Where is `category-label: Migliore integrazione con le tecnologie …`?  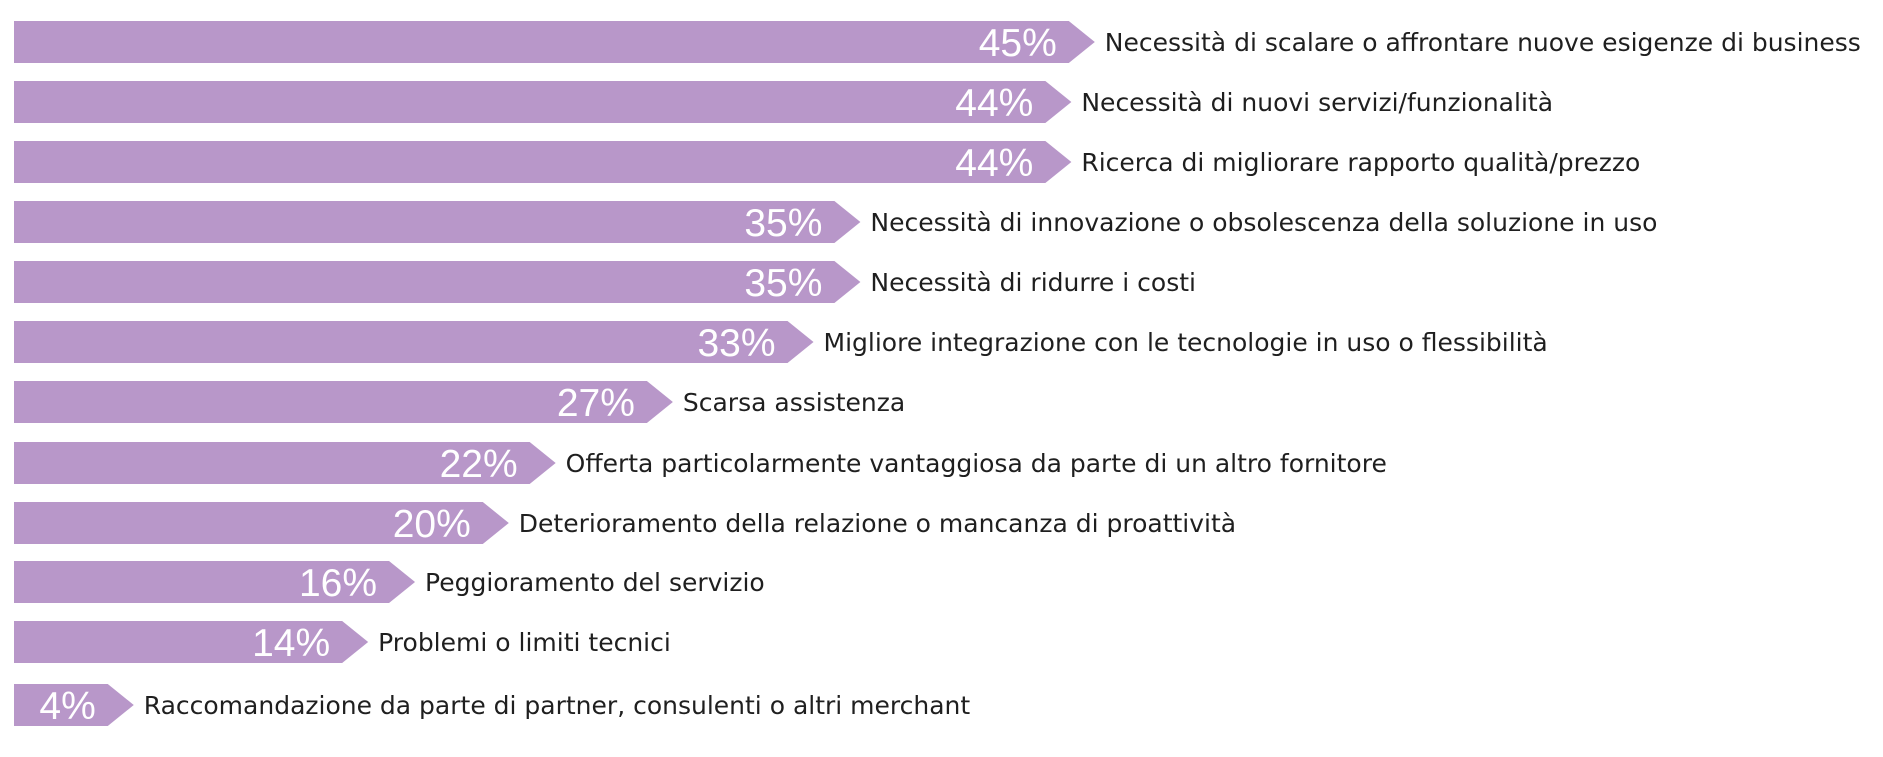
category-label: Migliore integrazione con le tecnologie … is located at coordinates (1186, 342).